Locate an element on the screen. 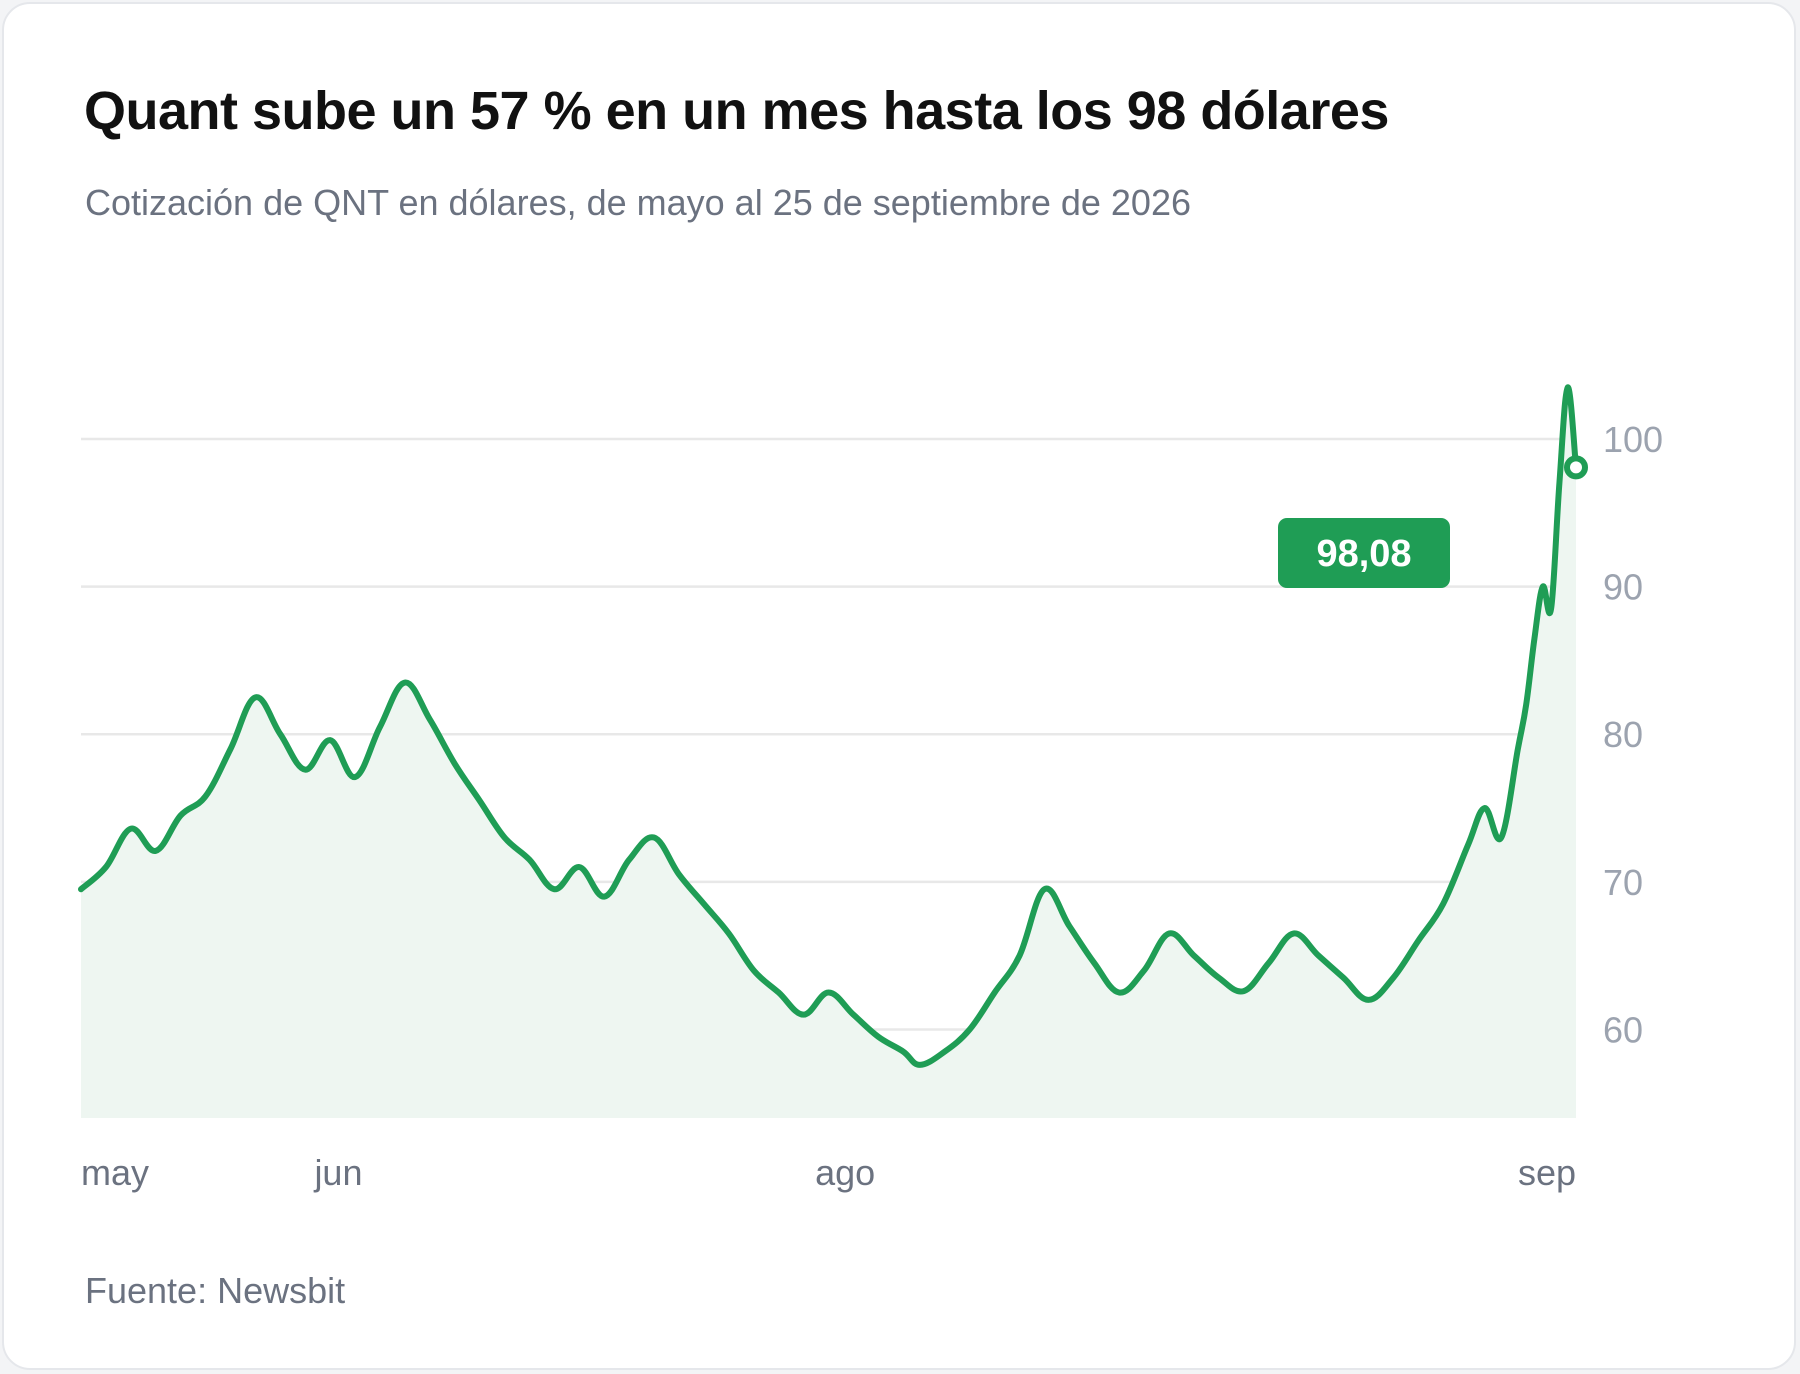 Image resolution: width=1800 pixels, height=1374 pixels. last-price-label: 98,08 is located at coordinates (1363, 554).